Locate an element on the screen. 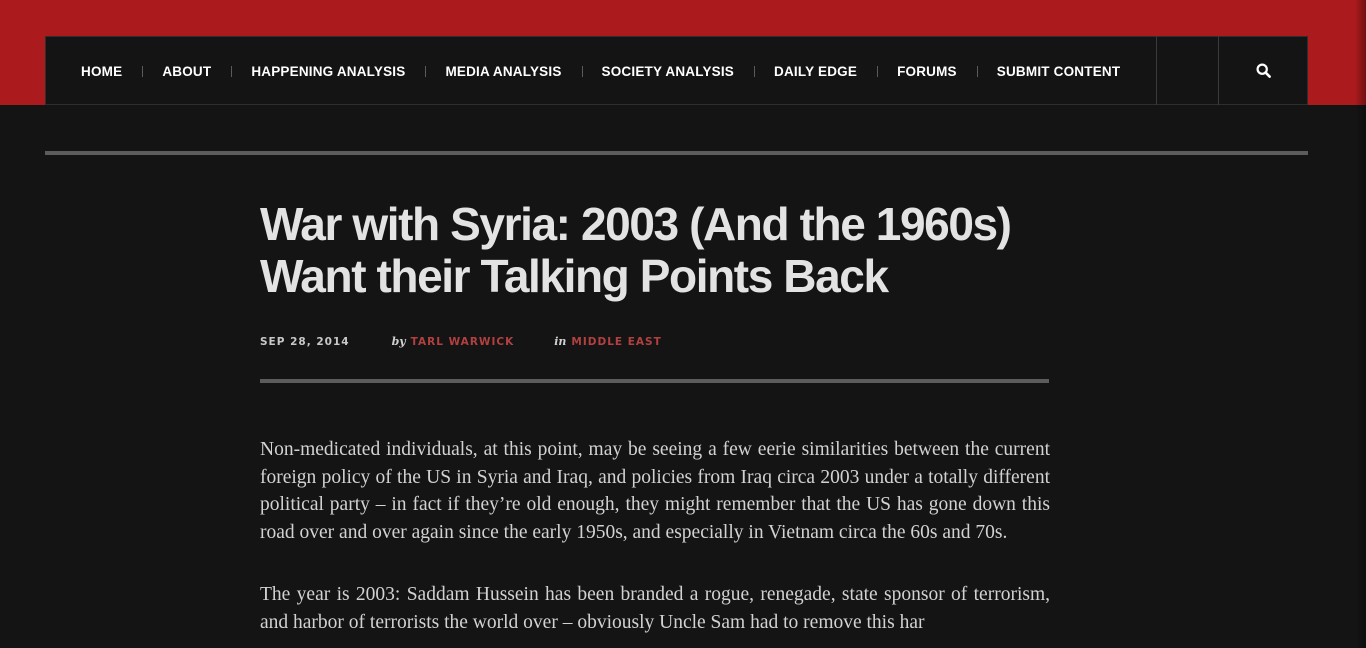 The image size is (1366, 648). nav-item-society-analysis: SOCIETY ANALYSIS is located at coordinates (688, 71).